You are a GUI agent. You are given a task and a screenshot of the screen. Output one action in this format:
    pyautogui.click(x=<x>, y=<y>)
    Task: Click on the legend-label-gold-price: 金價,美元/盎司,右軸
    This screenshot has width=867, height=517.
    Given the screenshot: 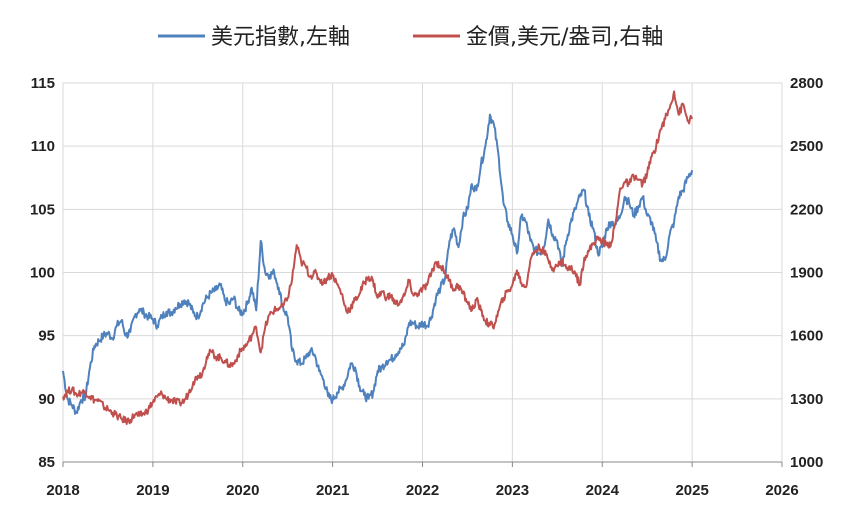 What is the action you would take?
    pyautogui.click(x=564, y=37)
    